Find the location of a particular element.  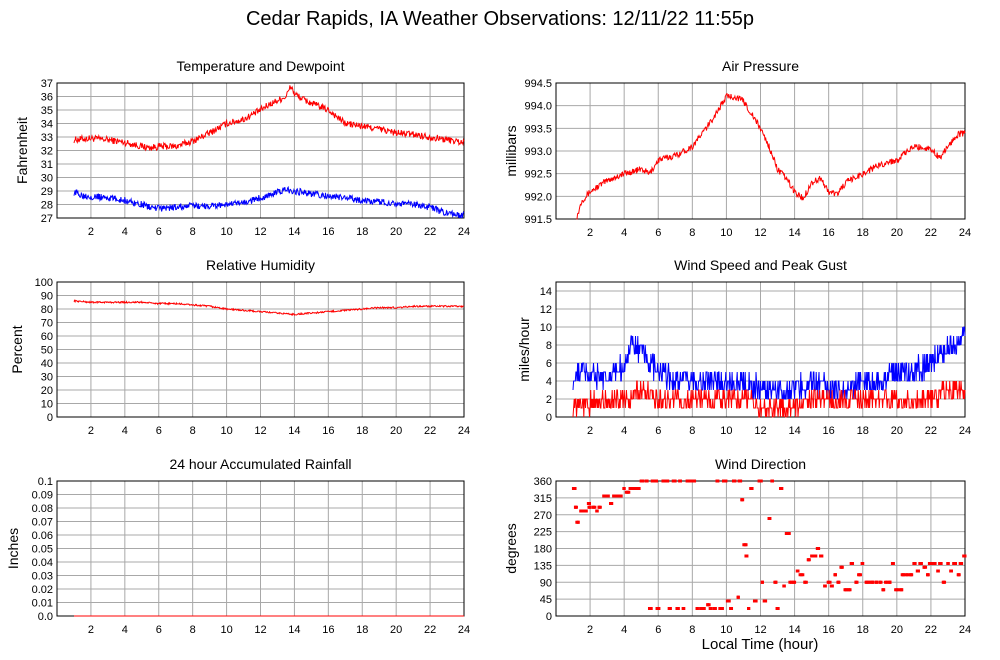

y-tick-label: 994.0 is located at coordinates (538, 107).